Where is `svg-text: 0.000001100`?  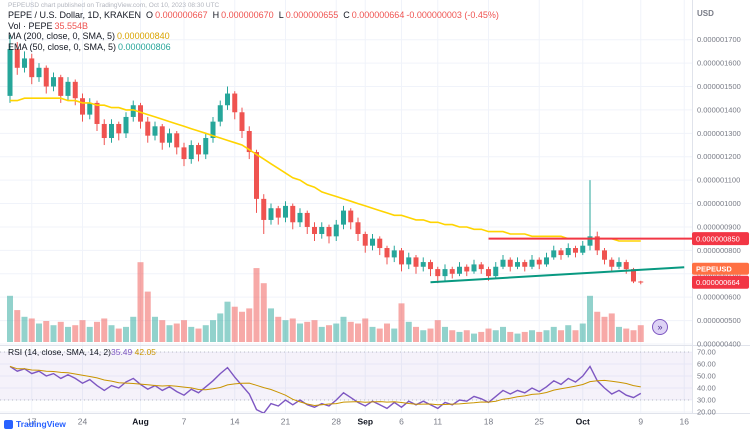
svg-text: 0.000001100 is located at coordinates (718, 180).